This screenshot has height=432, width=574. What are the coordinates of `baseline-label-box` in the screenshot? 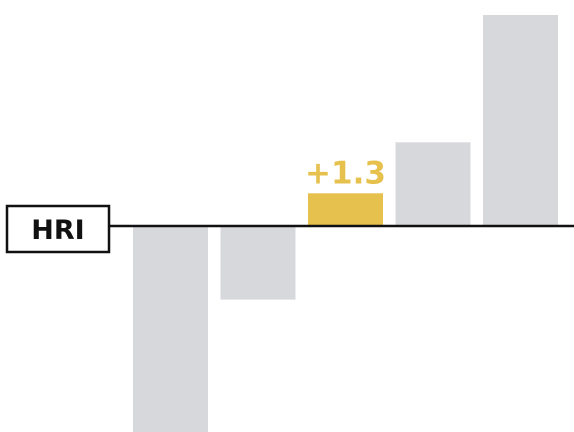 It's located at (58, 229).